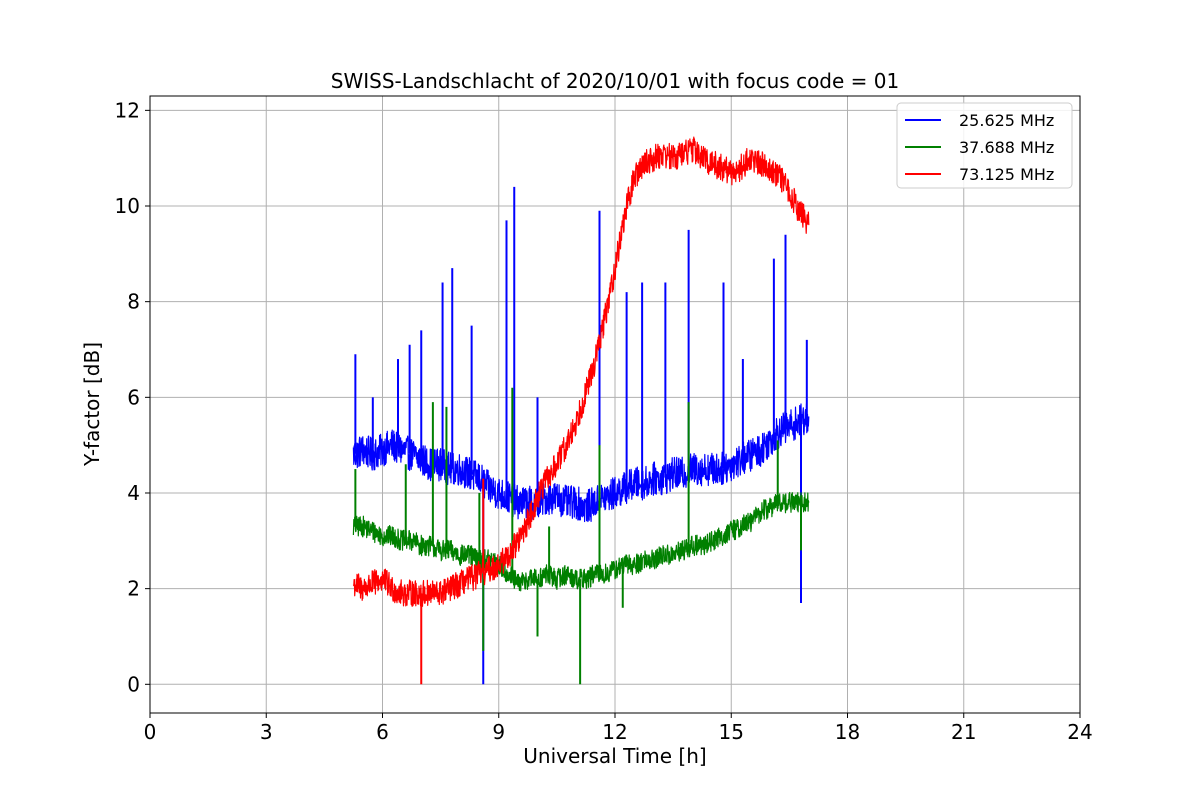  What do you see at coordinates (1006, 147) in the screenshot?
I see `legend-entry: 37.688 MHz` at bounding box center [1006, 147].